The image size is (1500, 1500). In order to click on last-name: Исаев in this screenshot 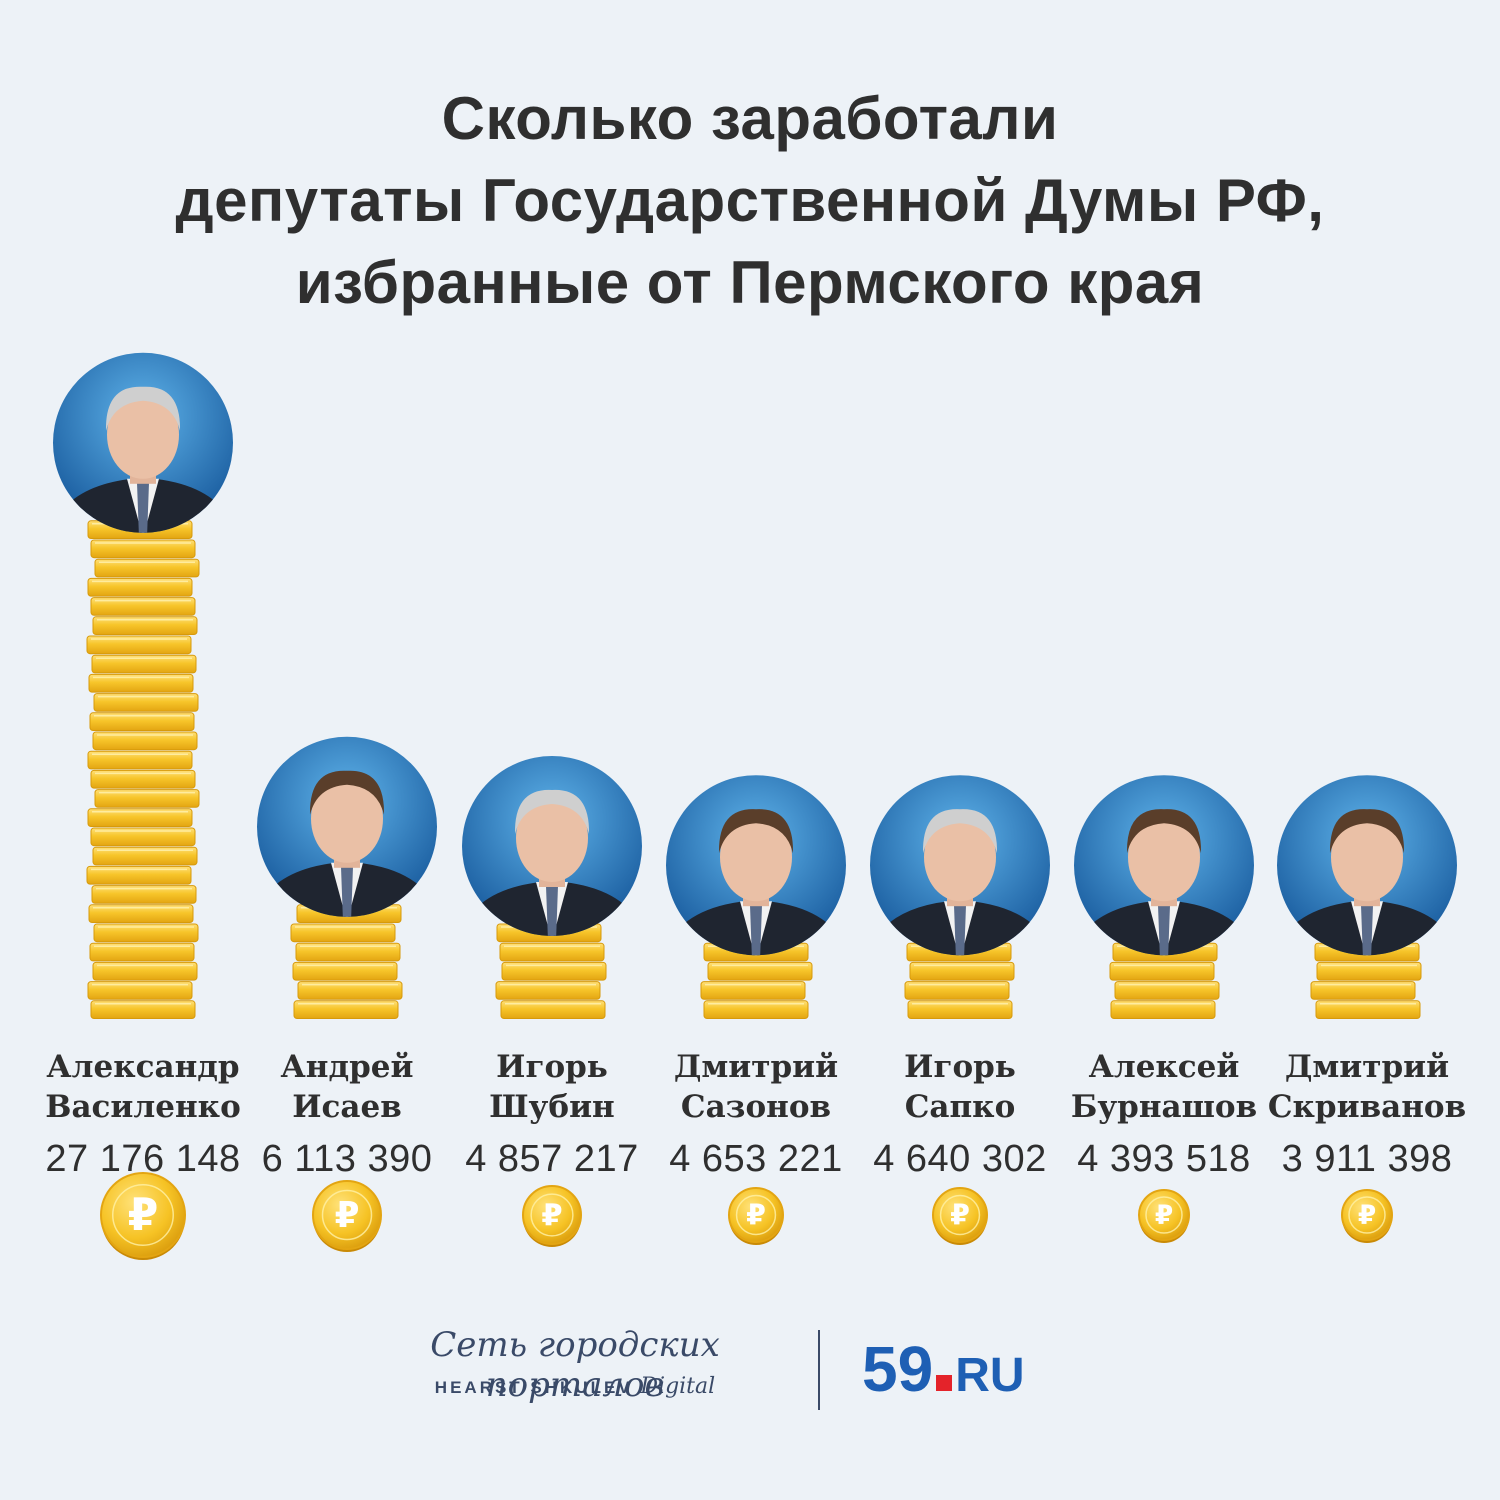, I will do `click(347, 1107)`.